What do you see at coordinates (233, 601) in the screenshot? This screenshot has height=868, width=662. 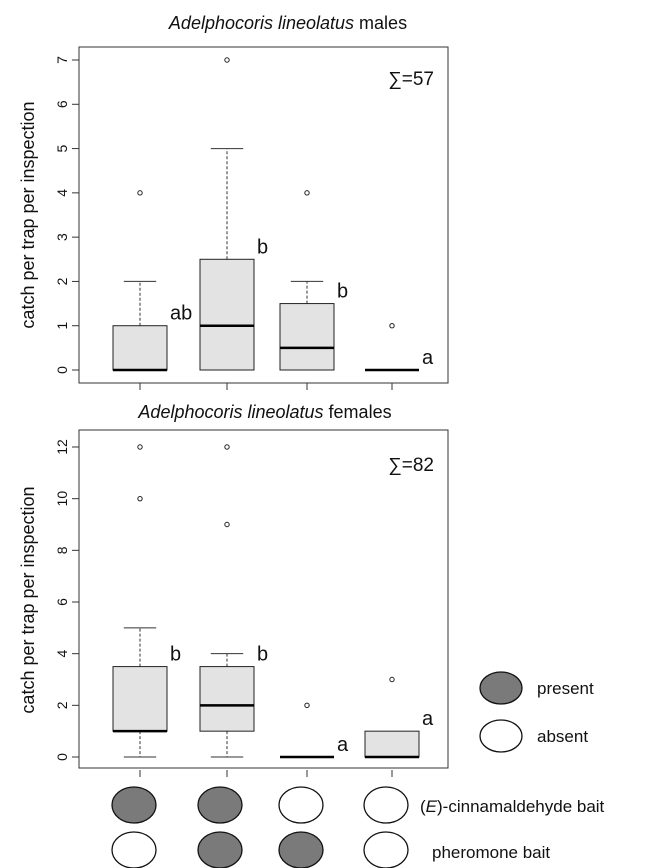 I see `females-box-group-2: b` at bounding box center [233, 601].